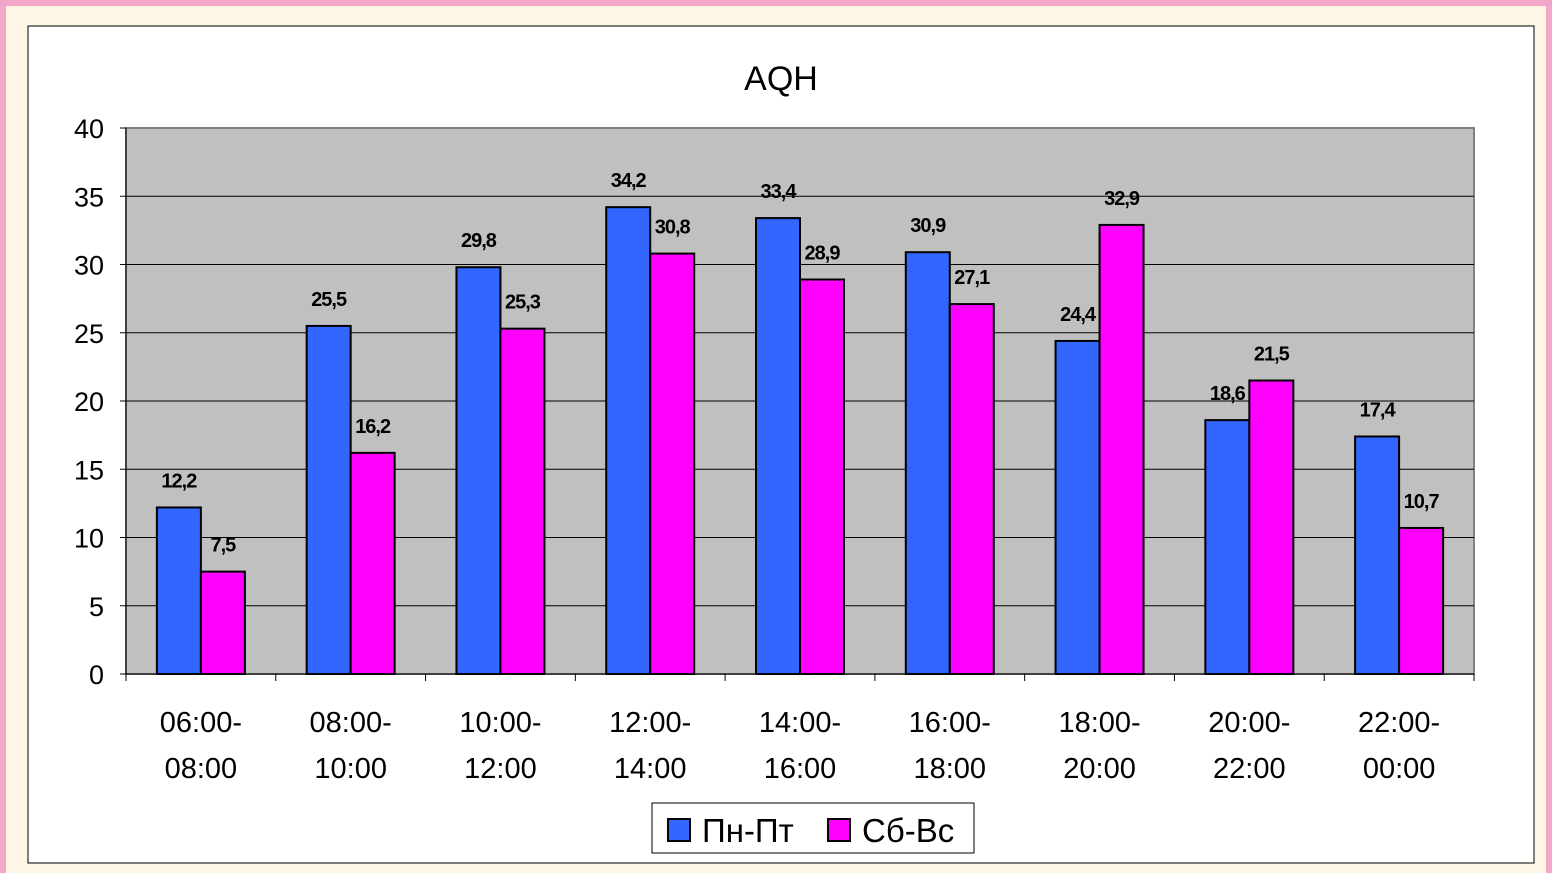 This screenshot has width=1552, height=873. What do you see at coordinates (950, 723) in the screenshot?
I see `x-tick-label: 16:00-` at bounding box center [950, 723].